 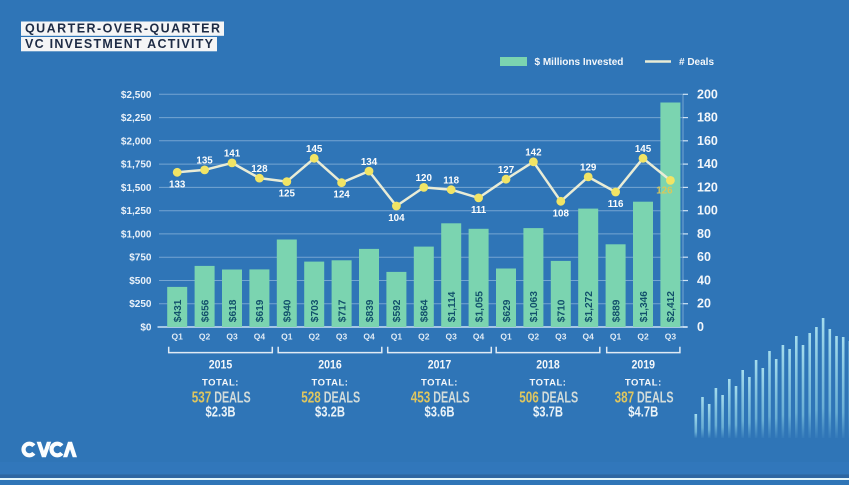 I want to click on svg-text: $2.3B, so click(x=221, y=412).